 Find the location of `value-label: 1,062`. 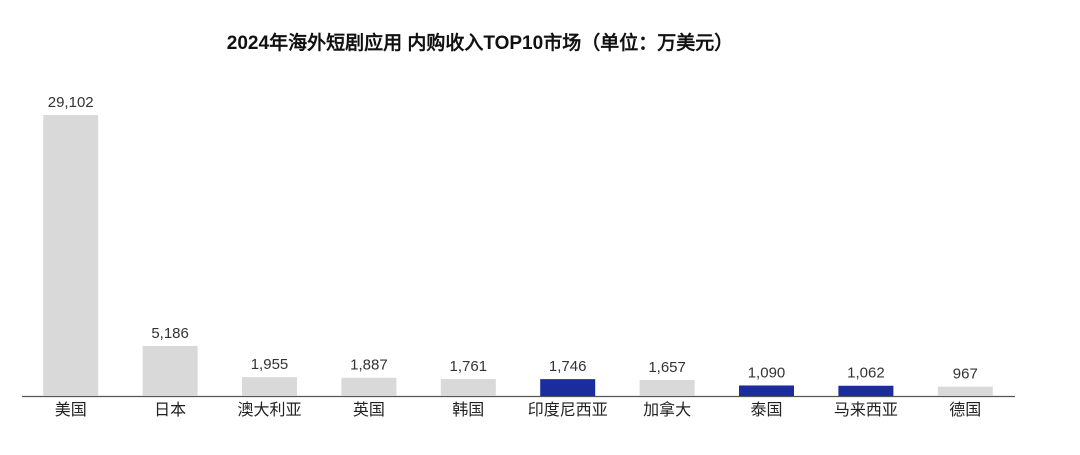

value-label: 1,062 is located at coordinates (866, 373).